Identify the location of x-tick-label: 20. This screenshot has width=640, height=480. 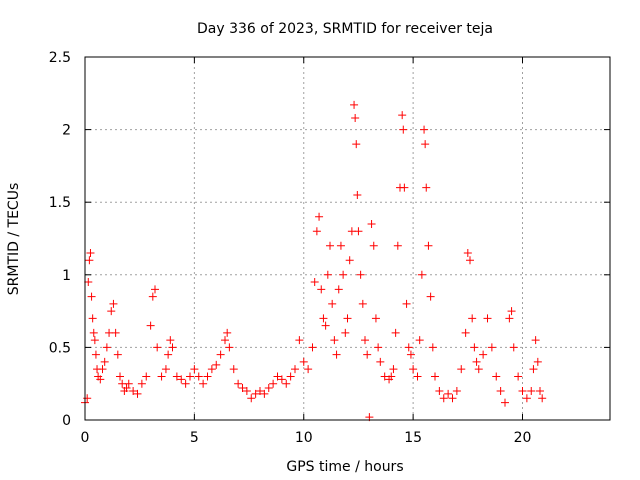
(523, 438).